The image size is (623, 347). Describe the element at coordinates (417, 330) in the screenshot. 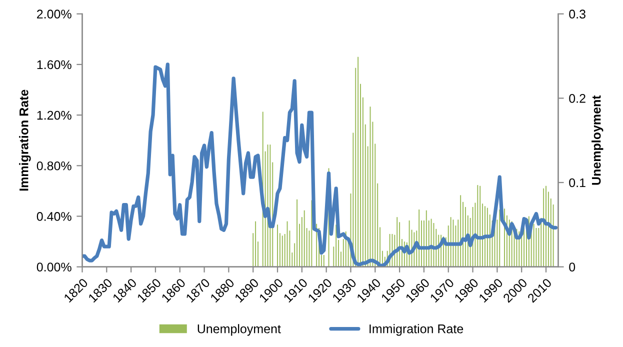

I see `legend-label: Immigration Rate` at that location.